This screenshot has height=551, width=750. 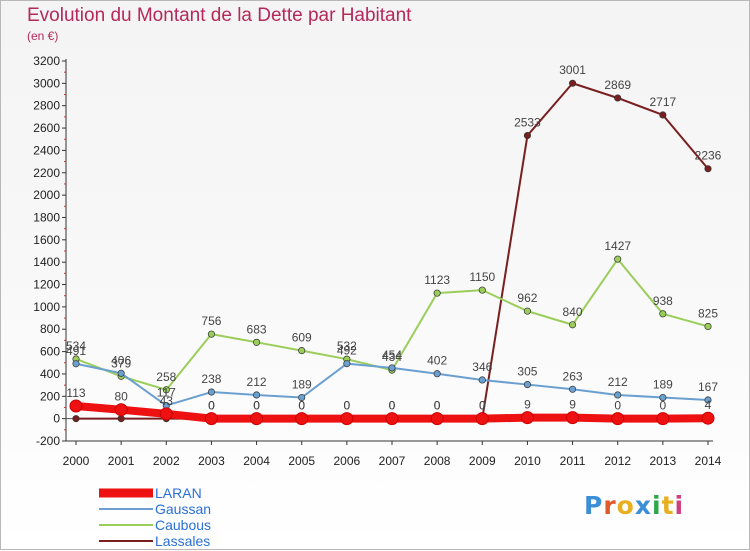 What do you see at coordinates (75, 393) in the screenshot?
I see `data-label-laran: 113` at bounding box center [75, 393].